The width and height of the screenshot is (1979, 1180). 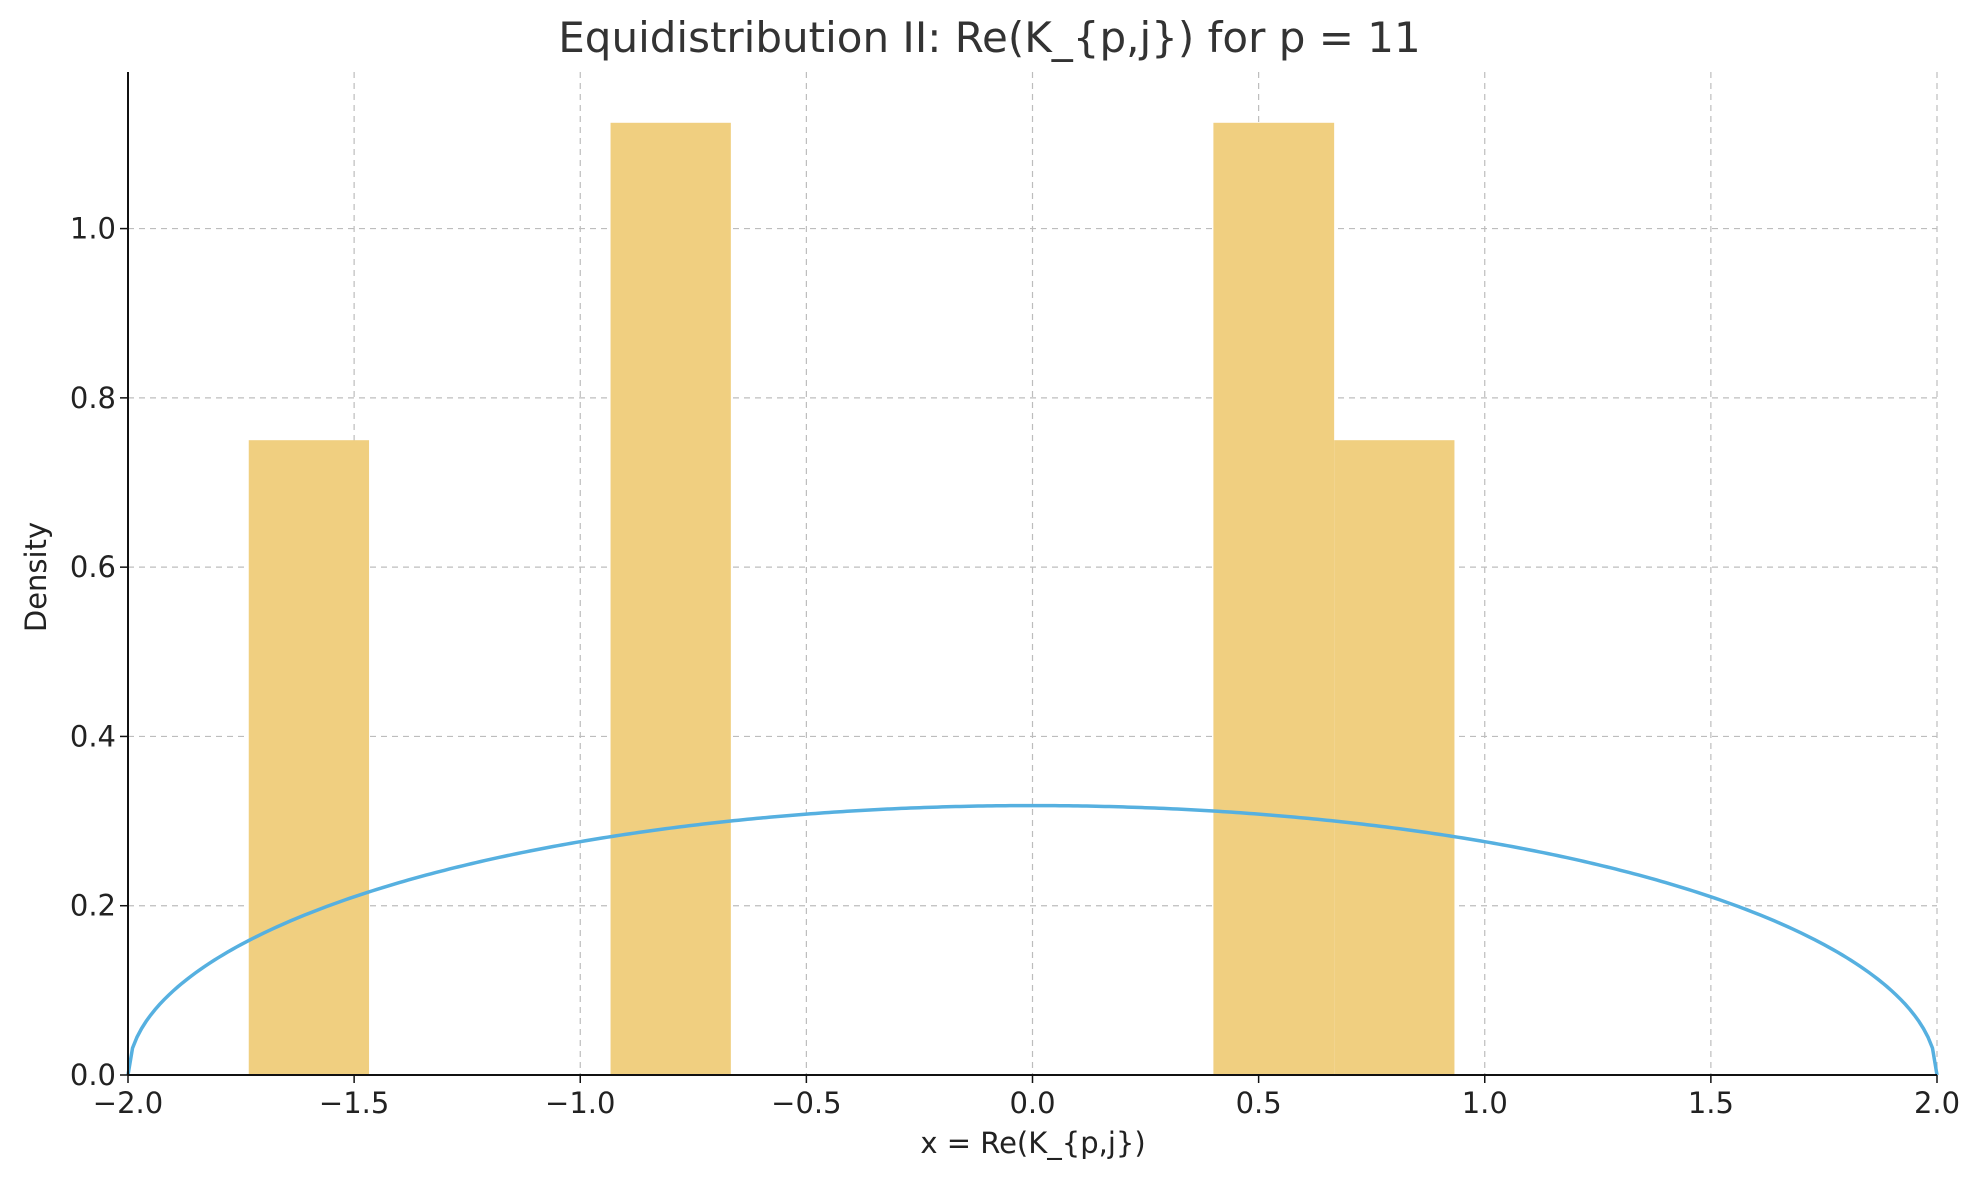 What do you see at coordinates (580, 1103) in the screenshot?
I see `x-tick-label: −1.0` at bounding box center [580, 1103].